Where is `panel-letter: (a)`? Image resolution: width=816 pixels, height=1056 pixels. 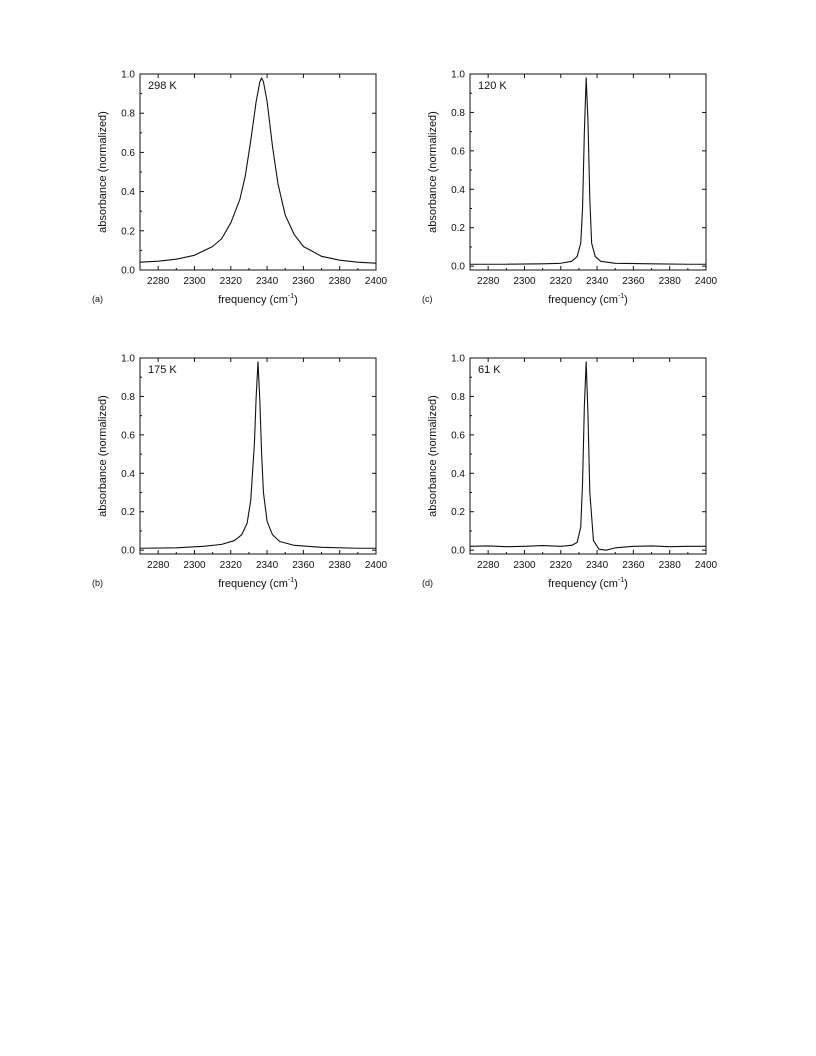 panel-letter: (a) is located at coordinates (97, 299).